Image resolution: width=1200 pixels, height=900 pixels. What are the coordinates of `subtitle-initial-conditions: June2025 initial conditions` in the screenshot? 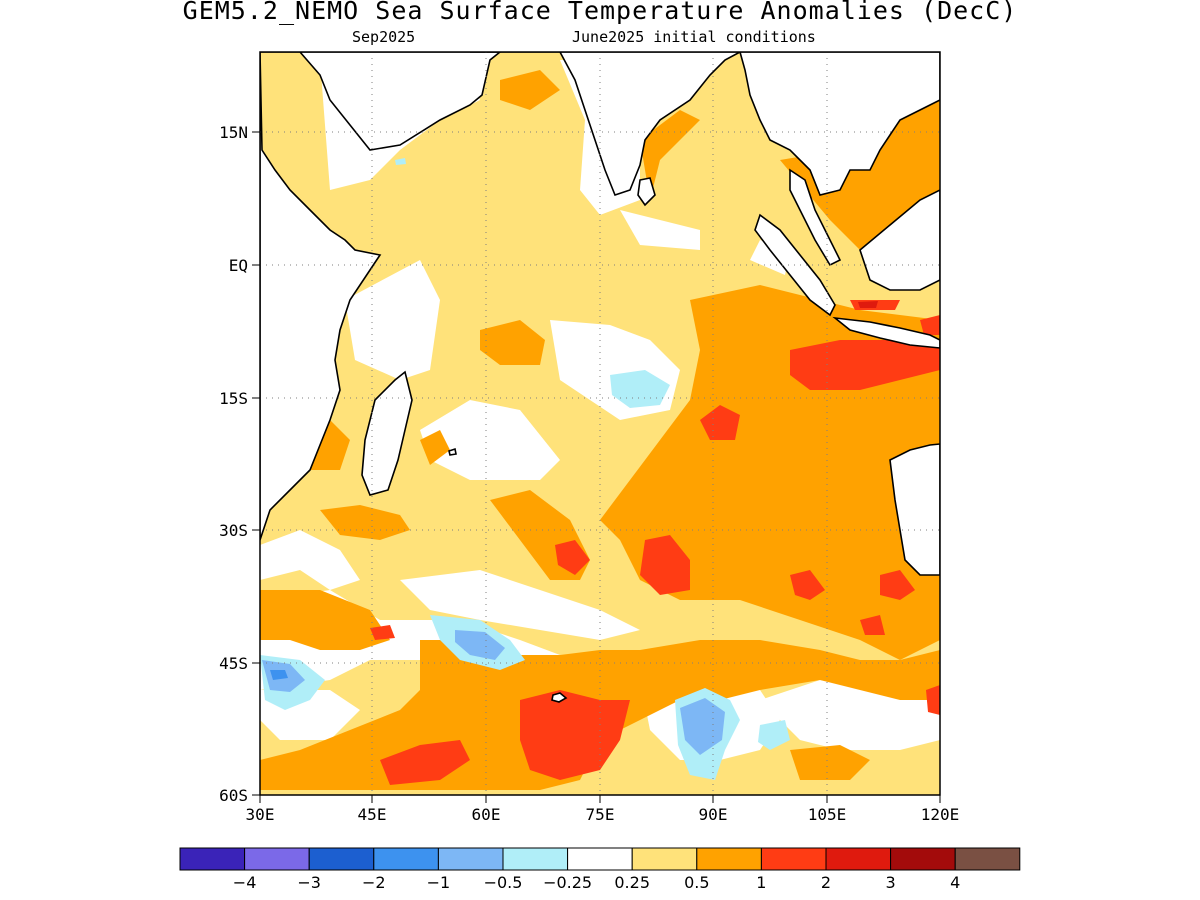 It's located at (694, 37).